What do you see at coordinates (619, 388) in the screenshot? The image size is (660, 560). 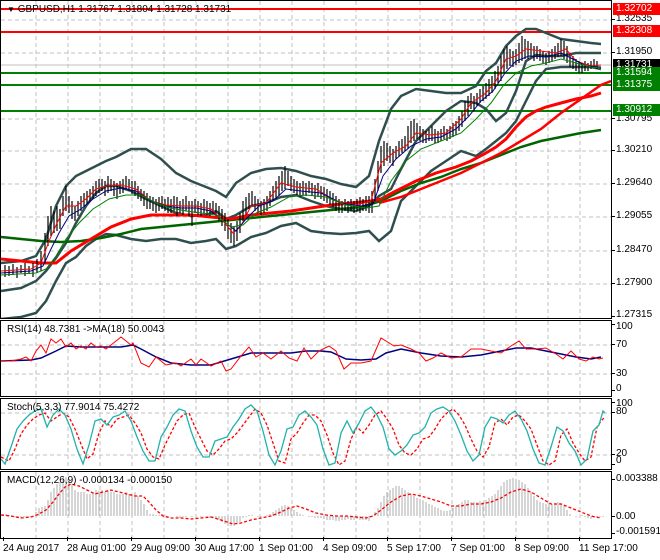 I see `rsi-axis-label: 0` at bounding box center [619, 388].